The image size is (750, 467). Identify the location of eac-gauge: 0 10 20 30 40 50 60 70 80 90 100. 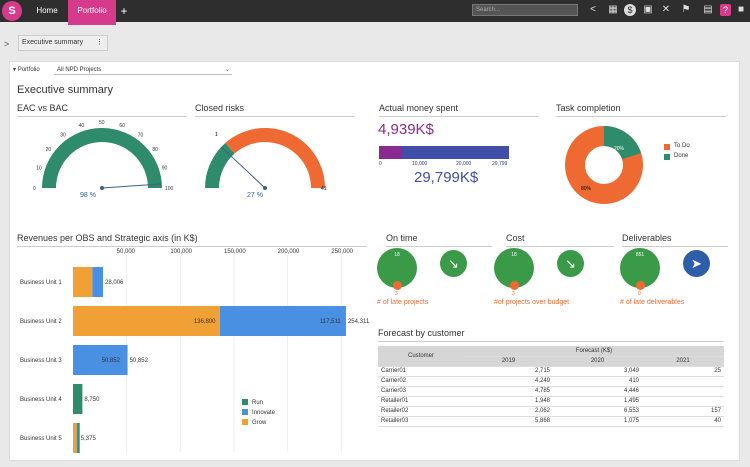
(103, 156).